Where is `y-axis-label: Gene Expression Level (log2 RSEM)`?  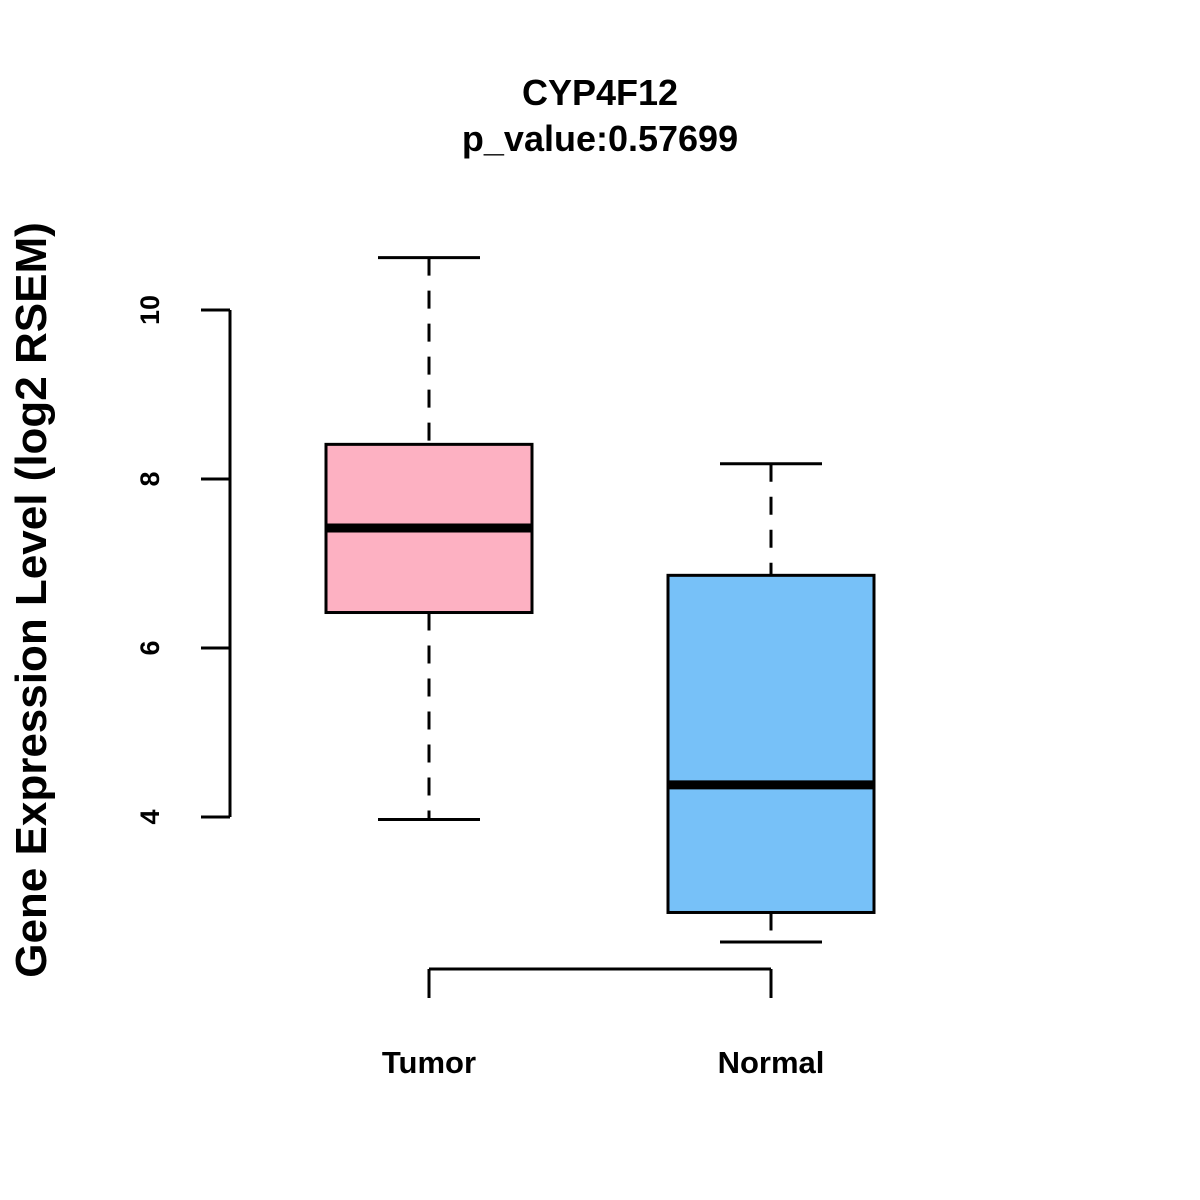 y-axis-label: Gene Expression Level (log2 RSEM) is located at coordinates (31, 600).